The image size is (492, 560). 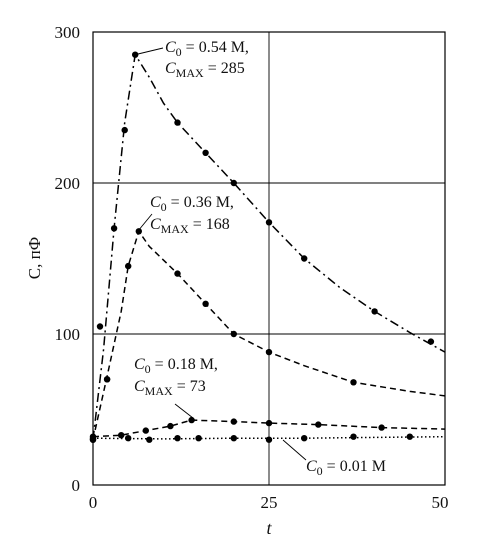 What do you see at coordinates (170, 68) in the screenshot?
I see `ann-054-cmax-symbol: C` at bounding box center [170, 68].